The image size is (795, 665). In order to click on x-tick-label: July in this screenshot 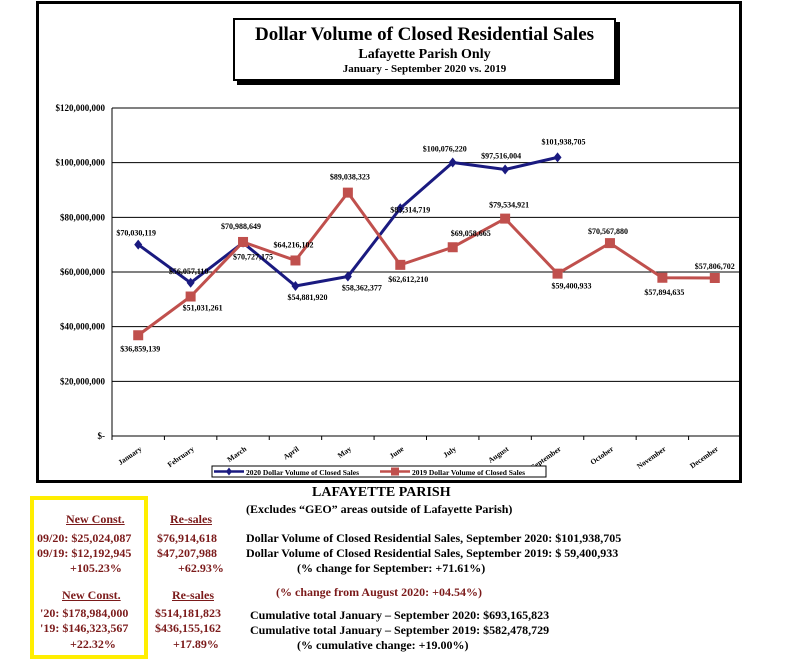, I will do `click(449, 451)`.